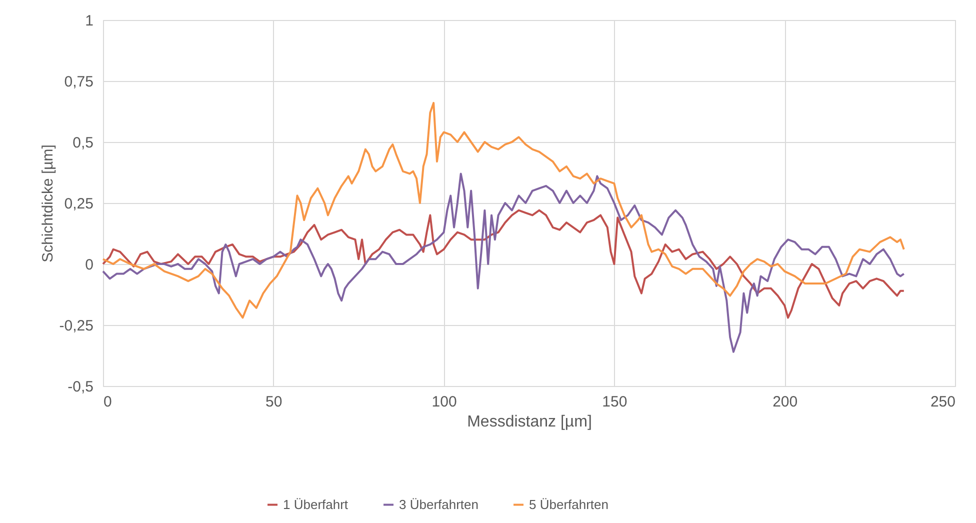 The image size is (976, 523). What do you see at coordinates (81, 387) in the screenshot?
I see `y-tick-label: -0,5` at bounding box center [81, 387].